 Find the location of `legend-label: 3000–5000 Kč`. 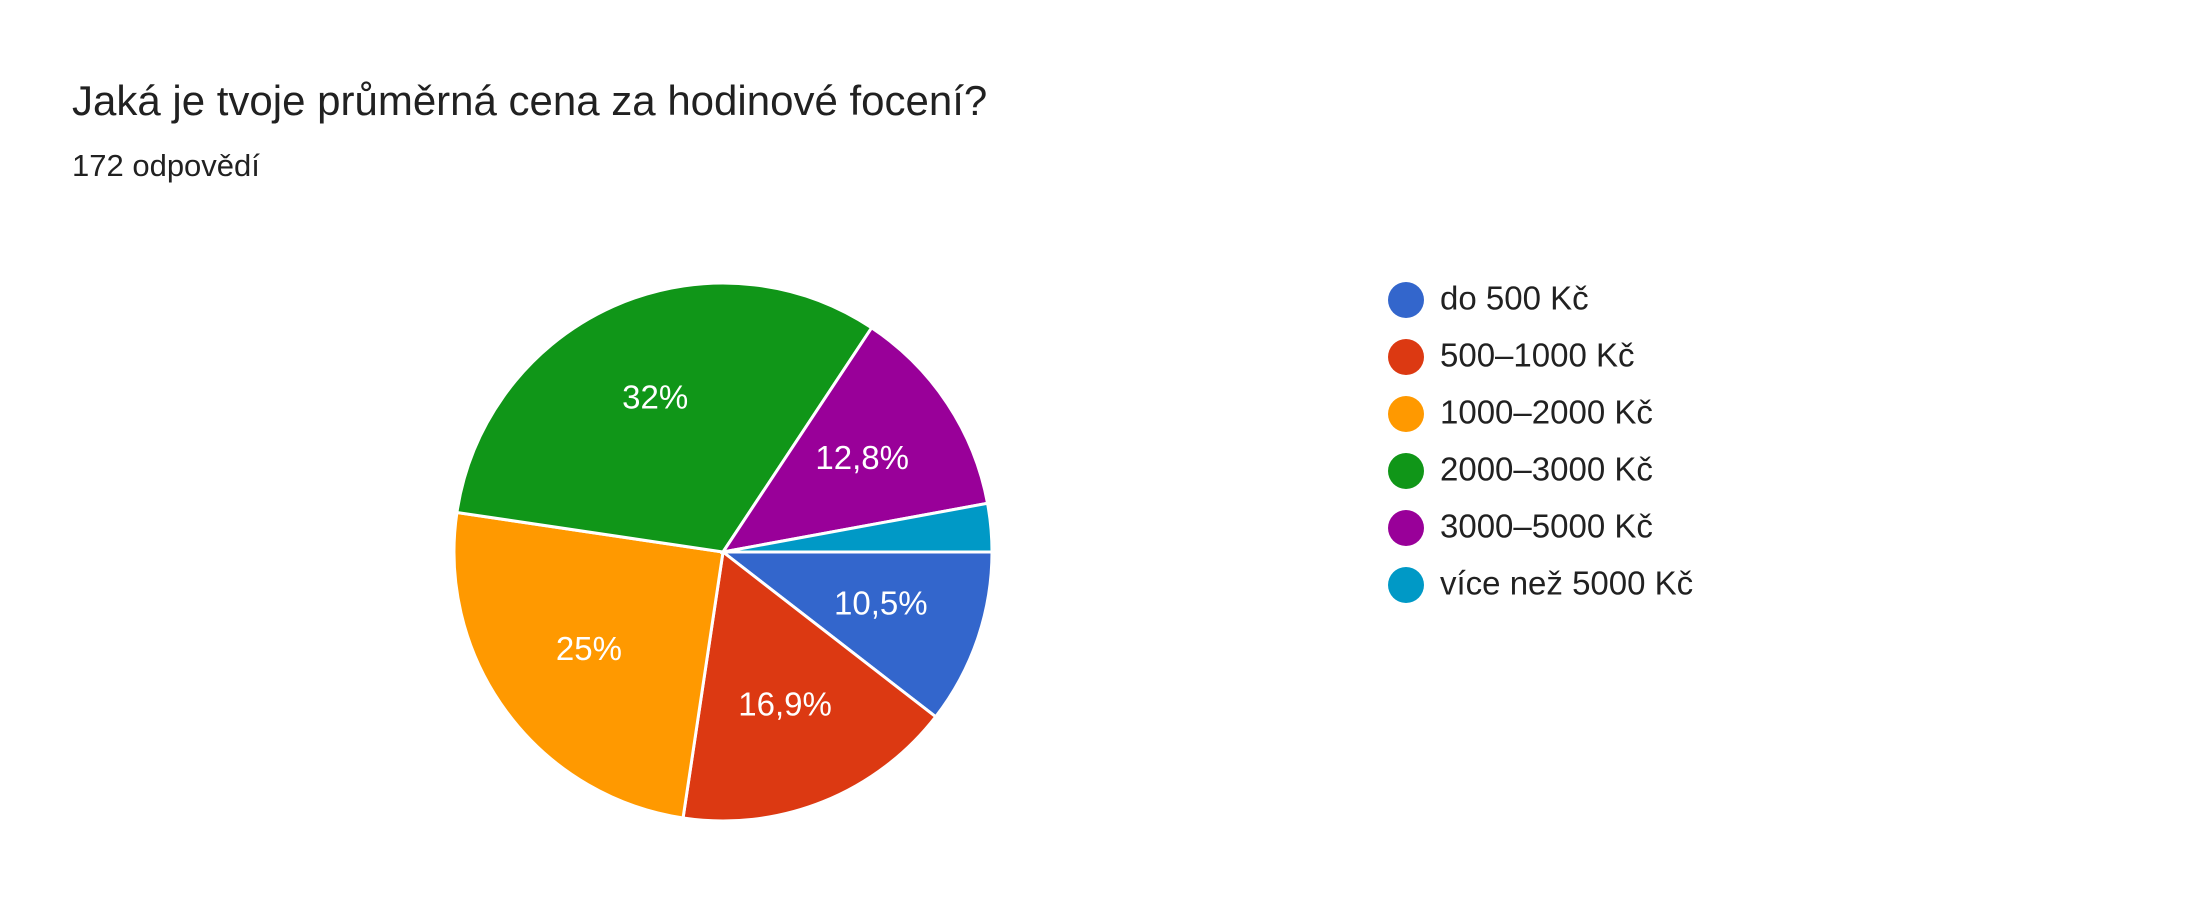

legend-label: 3000–5000 Kč is located at coordinates (1546, 526).